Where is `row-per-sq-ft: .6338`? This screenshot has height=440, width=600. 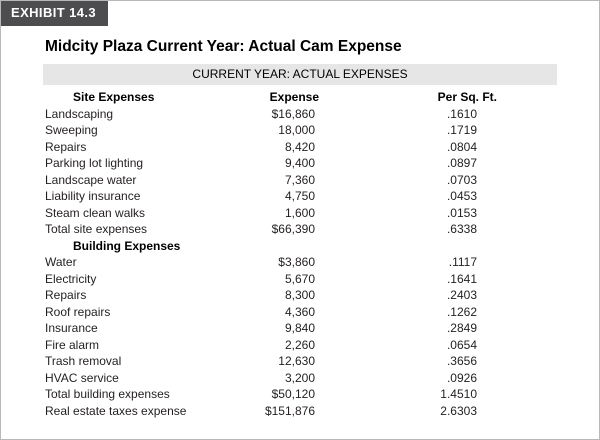 row-per-sq-ft: .6338 is located at coordinates (461, 229).